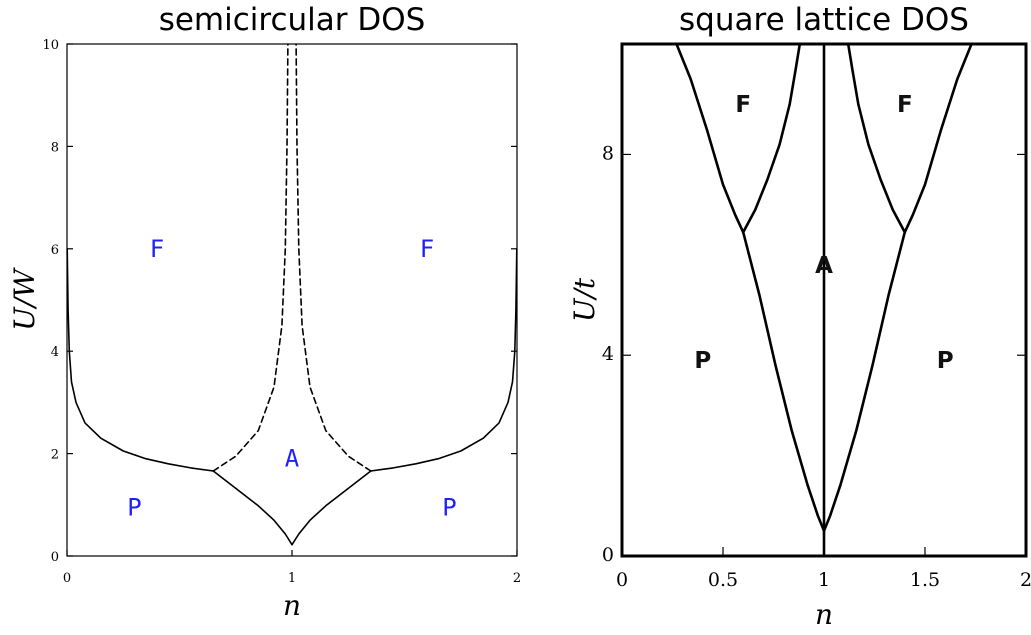  Describe the element at coordinates (608, 354) in the screenshot. I see `chart2-ytick-label: 4` at that location.